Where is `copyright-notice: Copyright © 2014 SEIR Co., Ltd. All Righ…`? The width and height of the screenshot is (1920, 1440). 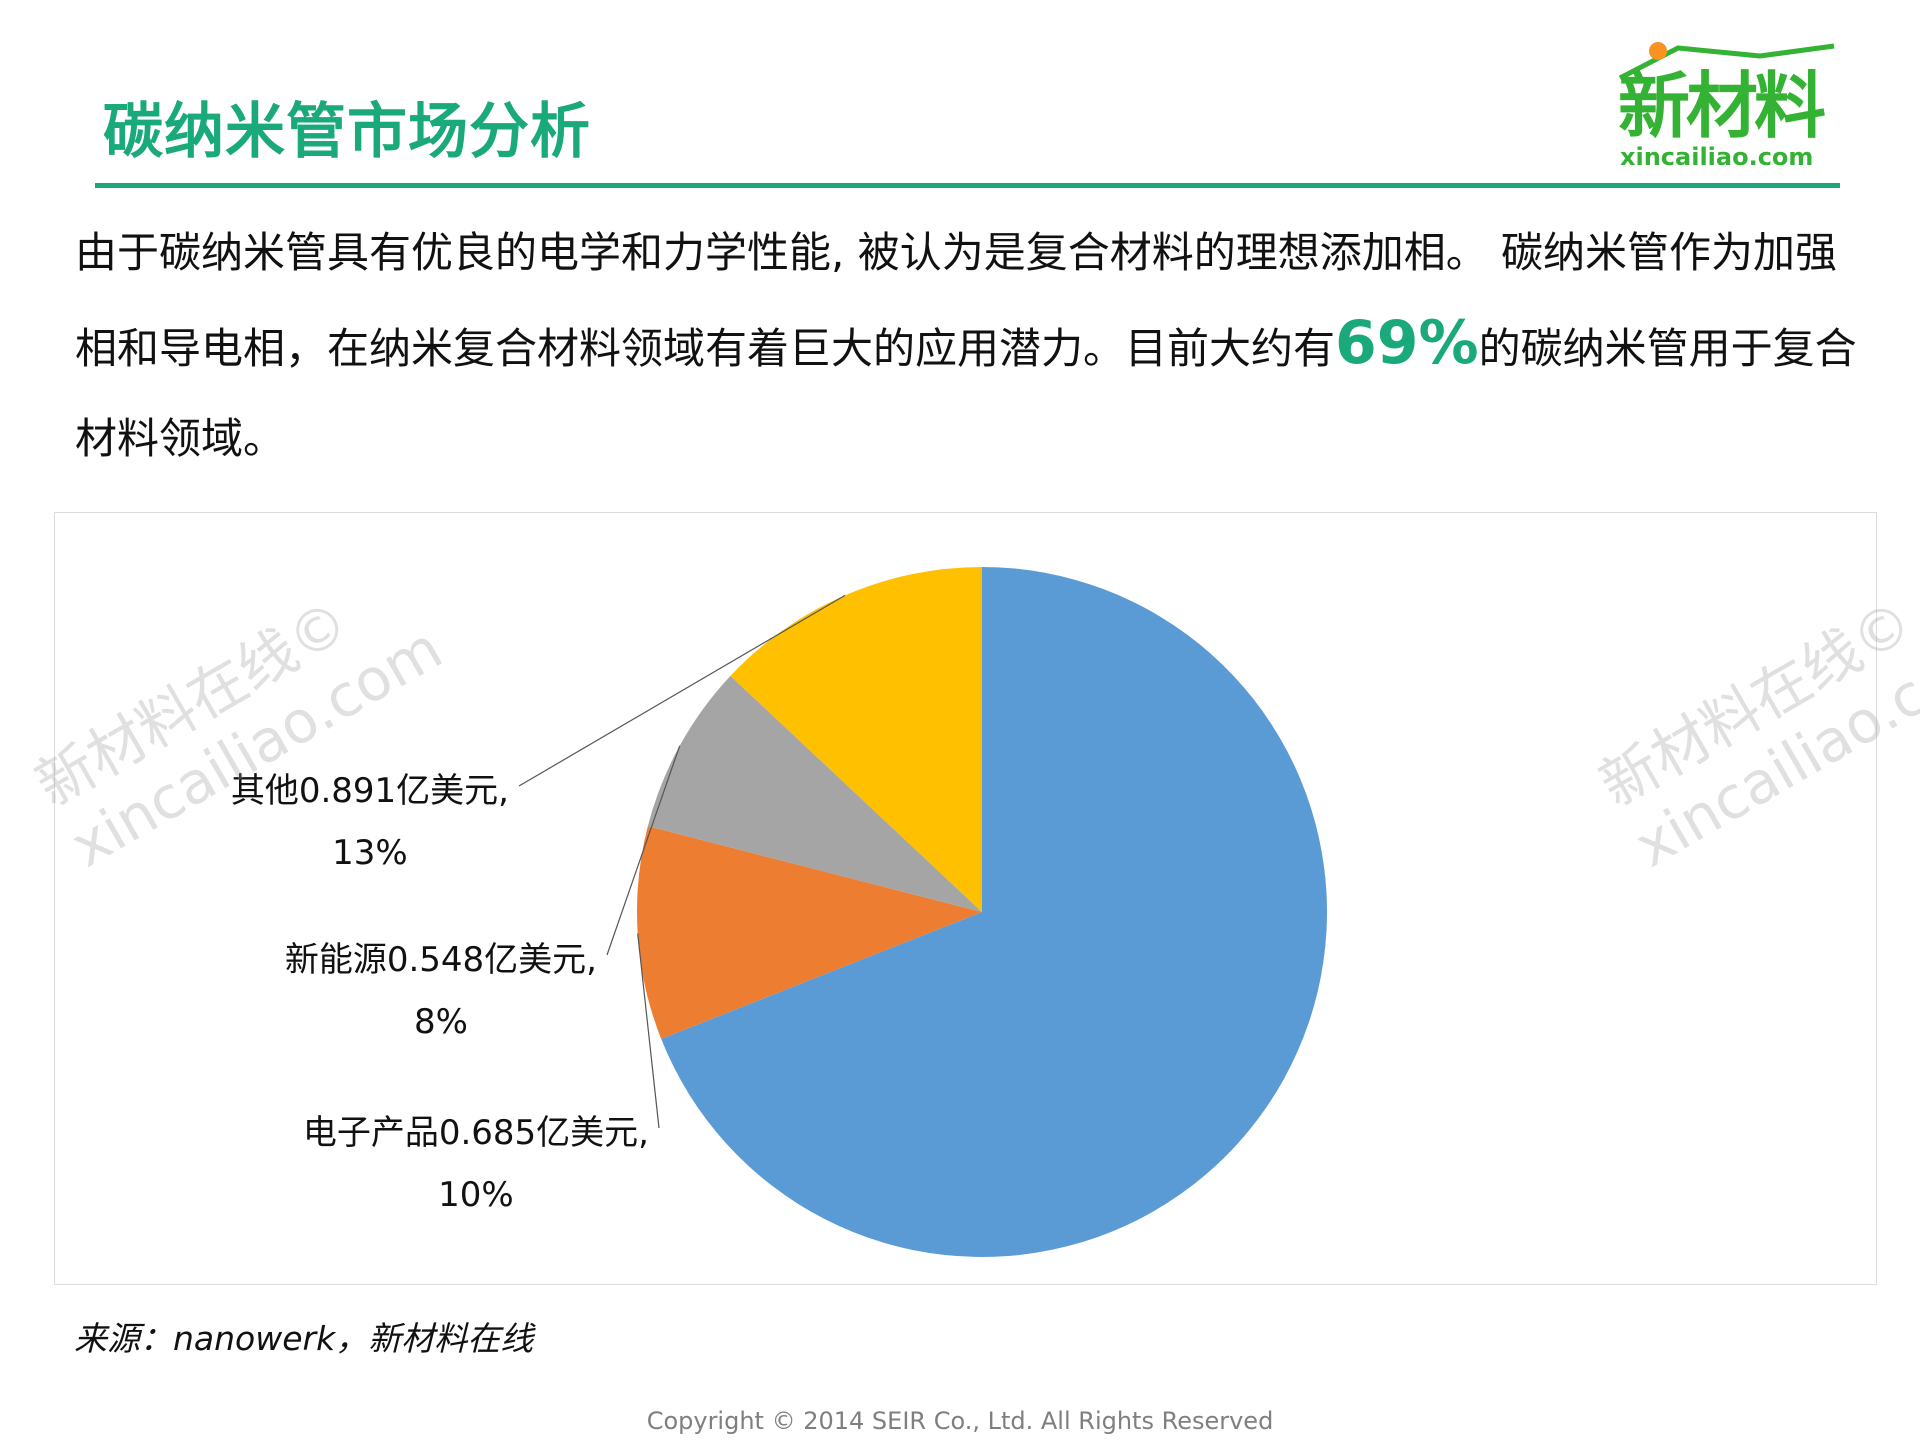 copyright-notice: Copyright © 2014 SEIR Co., Ltd. All Righ… is located at coordinates (960, 1421).